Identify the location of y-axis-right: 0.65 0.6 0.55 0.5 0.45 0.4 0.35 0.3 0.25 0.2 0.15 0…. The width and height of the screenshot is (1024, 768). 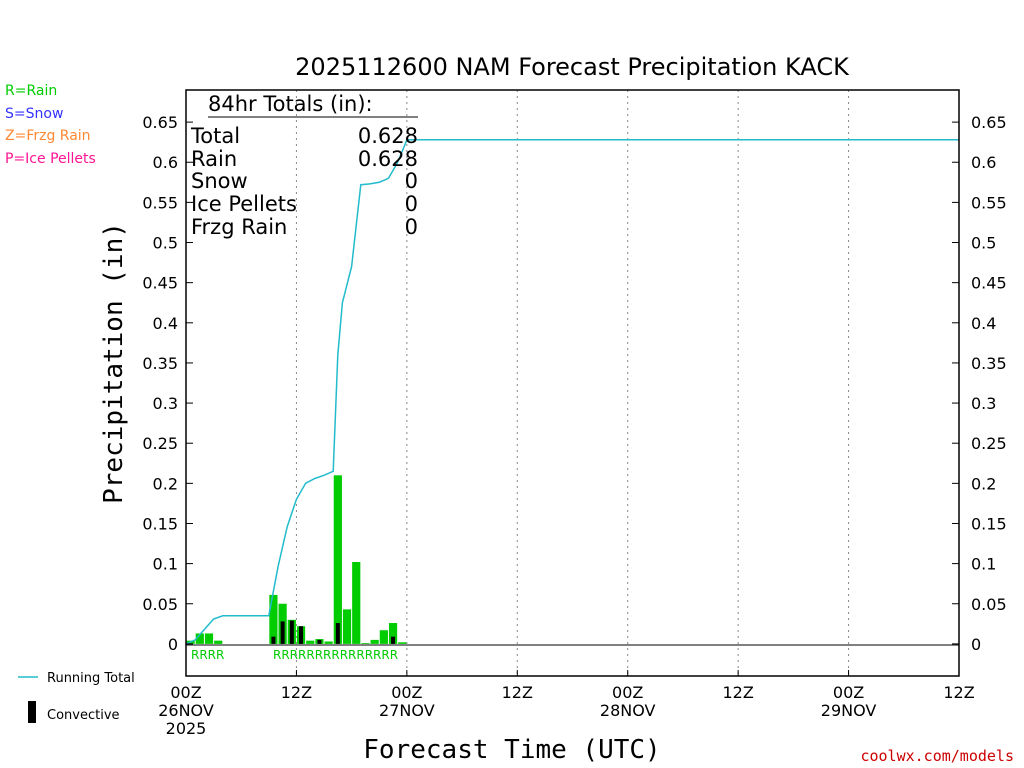
(979, 383).